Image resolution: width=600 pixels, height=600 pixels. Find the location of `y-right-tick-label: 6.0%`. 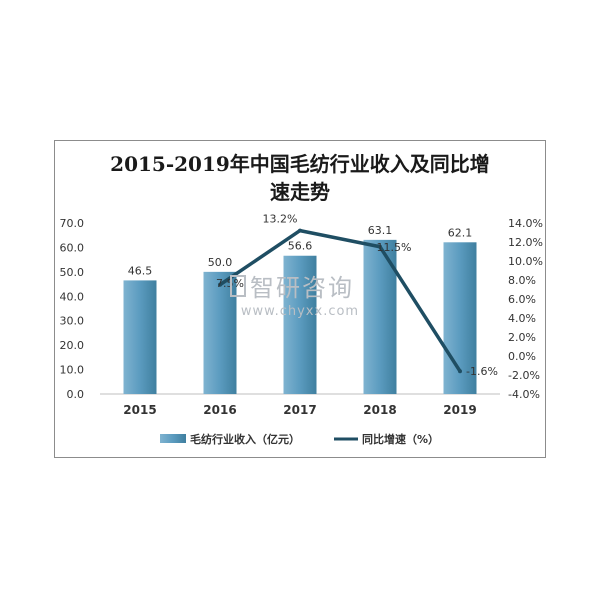

y-right-tick-label: 6.0% is located at coordinates (522, 299).